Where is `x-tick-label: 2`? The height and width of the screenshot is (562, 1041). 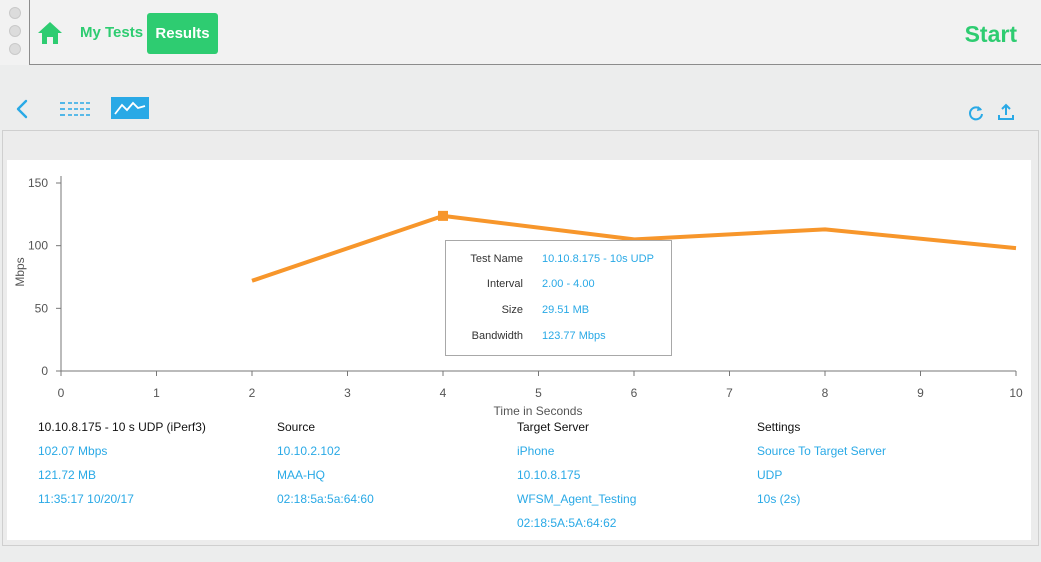 x-tick-label: 2 is located at coordinates (252, 393).